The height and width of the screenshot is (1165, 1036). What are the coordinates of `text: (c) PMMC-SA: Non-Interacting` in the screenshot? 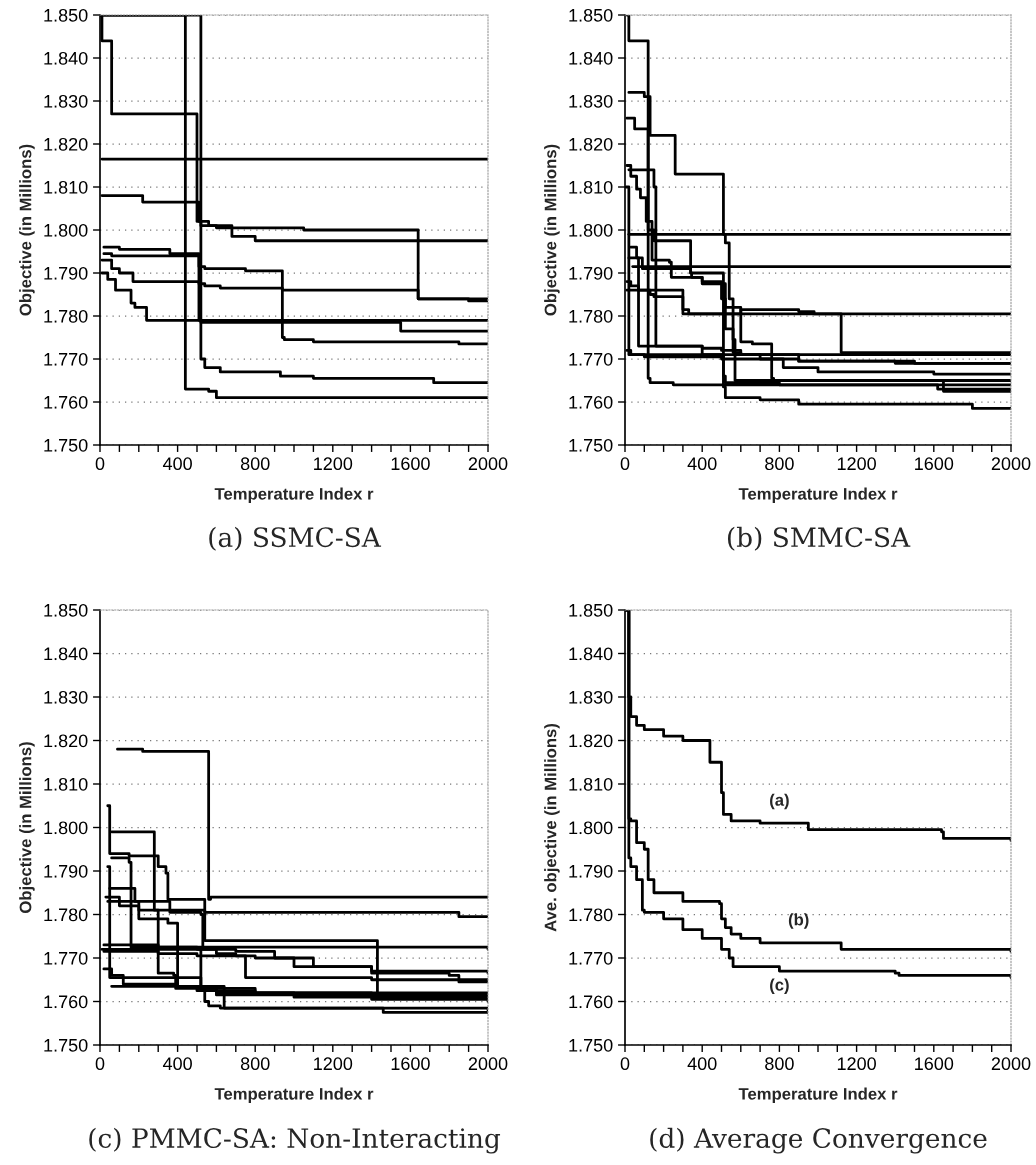 It's located at (295, 1140).